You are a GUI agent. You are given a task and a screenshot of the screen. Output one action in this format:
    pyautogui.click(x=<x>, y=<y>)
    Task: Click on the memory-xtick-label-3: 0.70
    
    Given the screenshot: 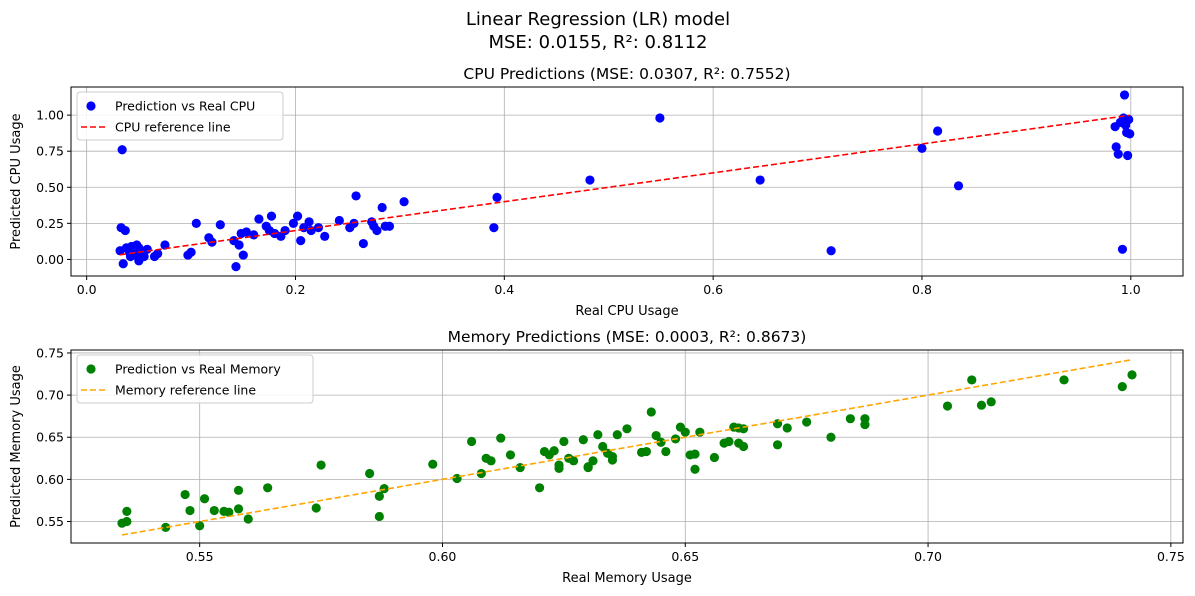 What is the action you would take?
    pyautogui.click(x=928, y=556)
    